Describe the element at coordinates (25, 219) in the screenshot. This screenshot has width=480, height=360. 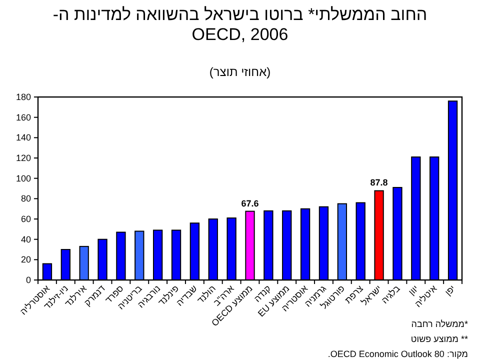
I see `y-tick-label: 60` at that location.